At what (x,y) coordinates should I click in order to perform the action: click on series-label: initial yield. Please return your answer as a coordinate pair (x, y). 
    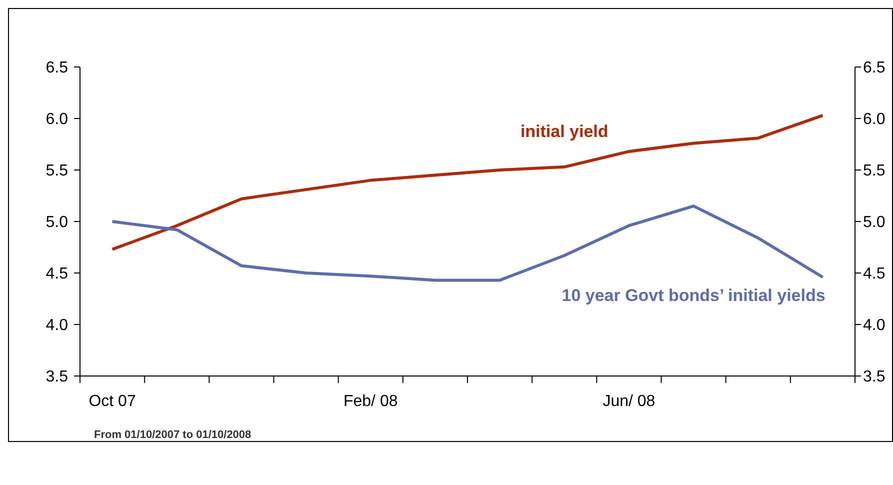
    Looking at the image, I should click on (564, 131).